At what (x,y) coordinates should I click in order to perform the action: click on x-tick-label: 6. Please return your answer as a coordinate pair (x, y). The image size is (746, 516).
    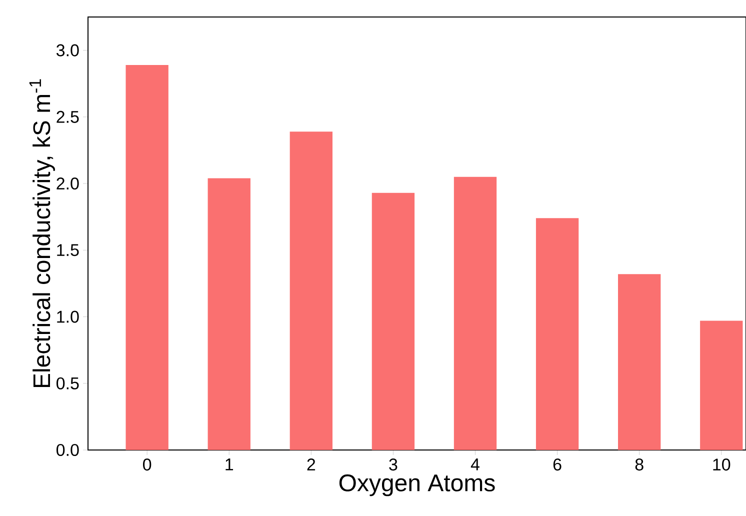
    Looking at the image, I should click on (557, 464).